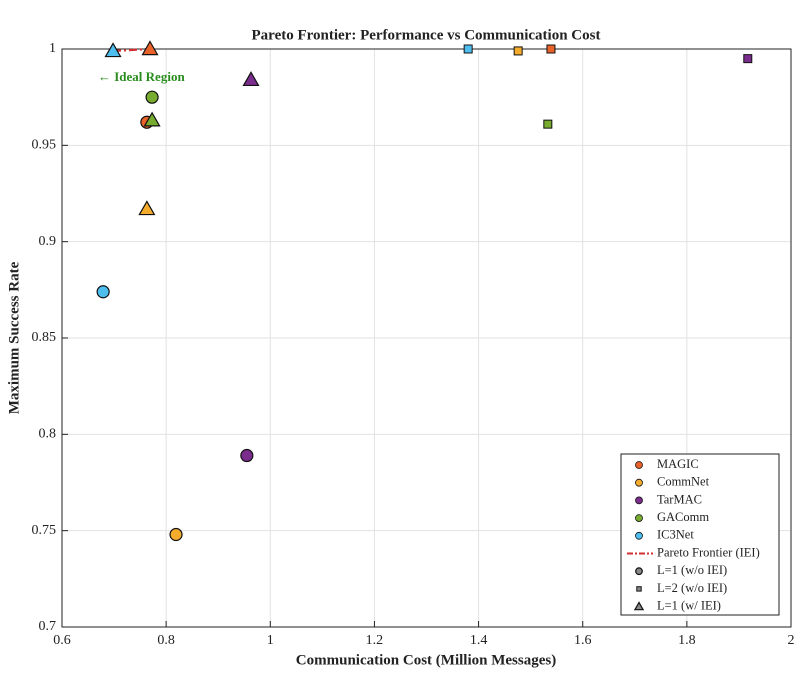 This screenshot has width=800, height=682. I want to click on y-tick-label: 0.75, so click(44, 530).